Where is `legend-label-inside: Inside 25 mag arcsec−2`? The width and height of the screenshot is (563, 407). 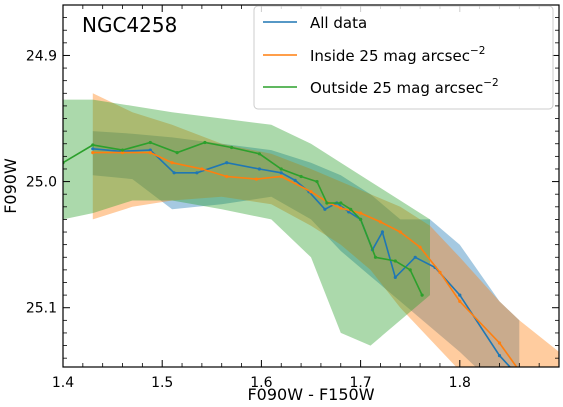 legend-label-inside: Inside 25 mag arcsec−2 is located at coordinates (397, 55).